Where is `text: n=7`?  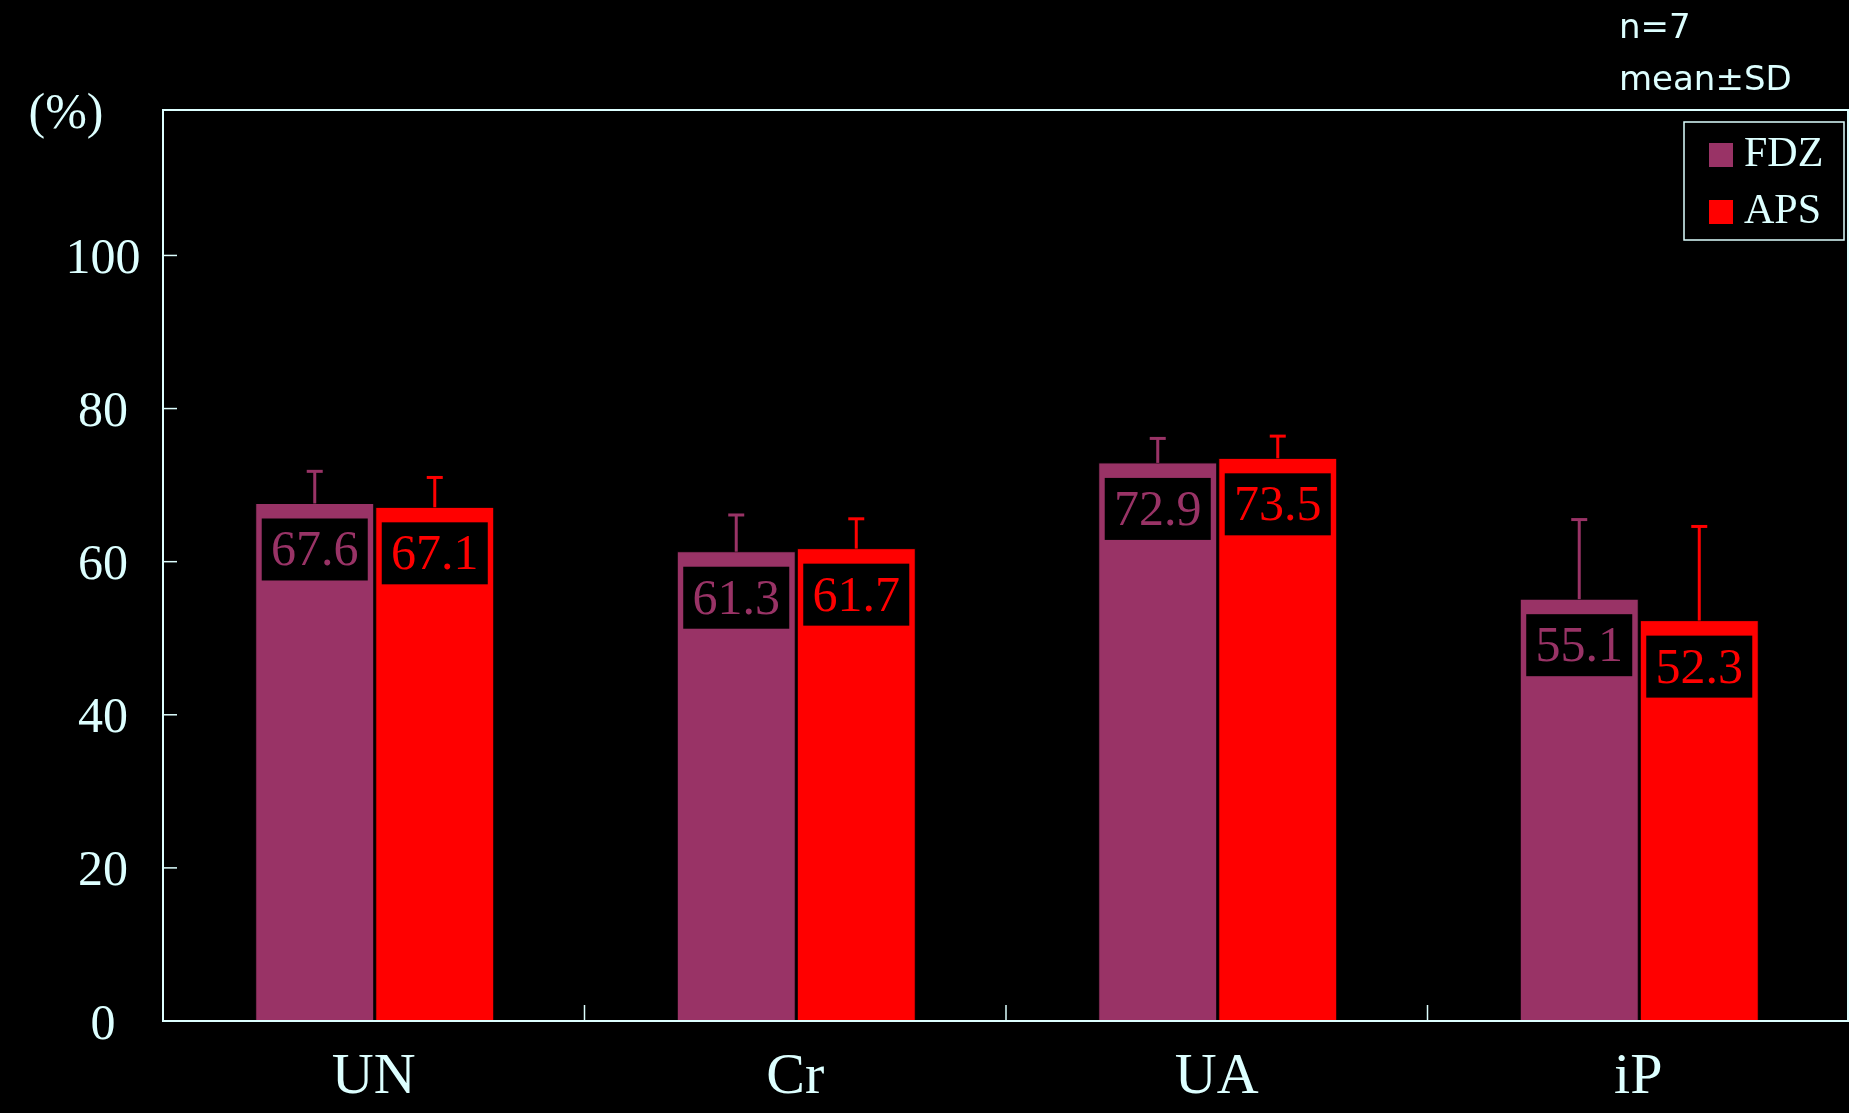 text: n=7 is located at coordinates (1655, 26).